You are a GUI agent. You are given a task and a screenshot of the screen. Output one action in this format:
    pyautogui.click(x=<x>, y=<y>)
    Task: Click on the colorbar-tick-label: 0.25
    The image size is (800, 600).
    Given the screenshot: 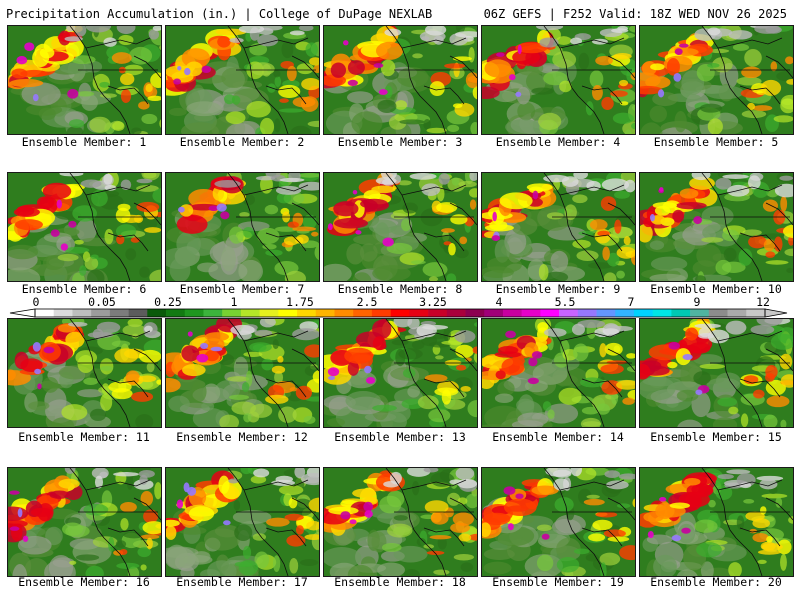 What is the action you would take?
    pyautogui.click(x=168, y=302)
    